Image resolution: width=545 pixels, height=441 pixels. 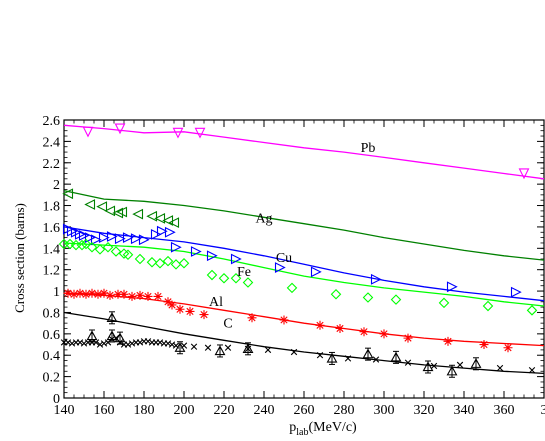 What do you see at coordinates (52, 207) in the screenshot?
I see `y-tick-label: 1.8` at bounding box center [52, 207].